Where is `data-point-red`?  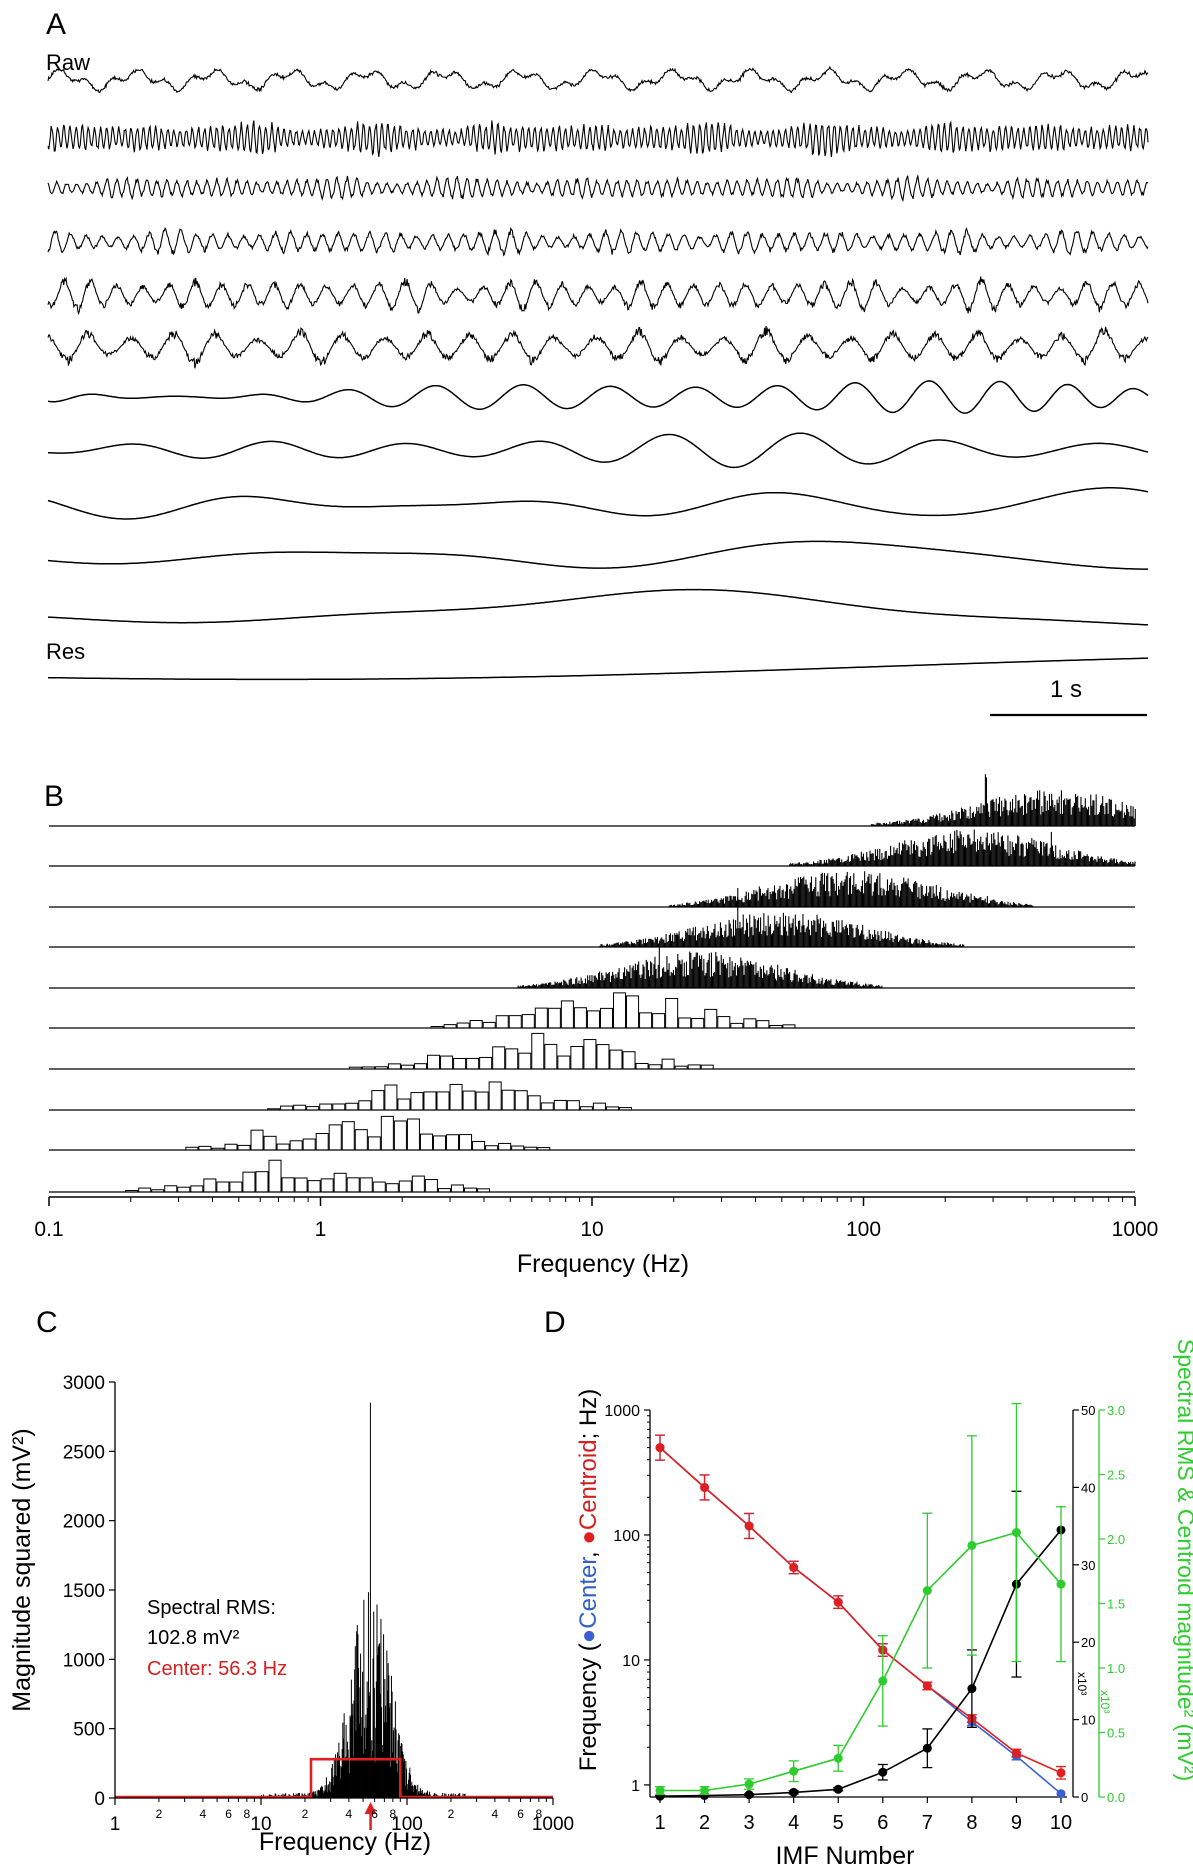
data-point-red is located at coordinates (838, 1602).